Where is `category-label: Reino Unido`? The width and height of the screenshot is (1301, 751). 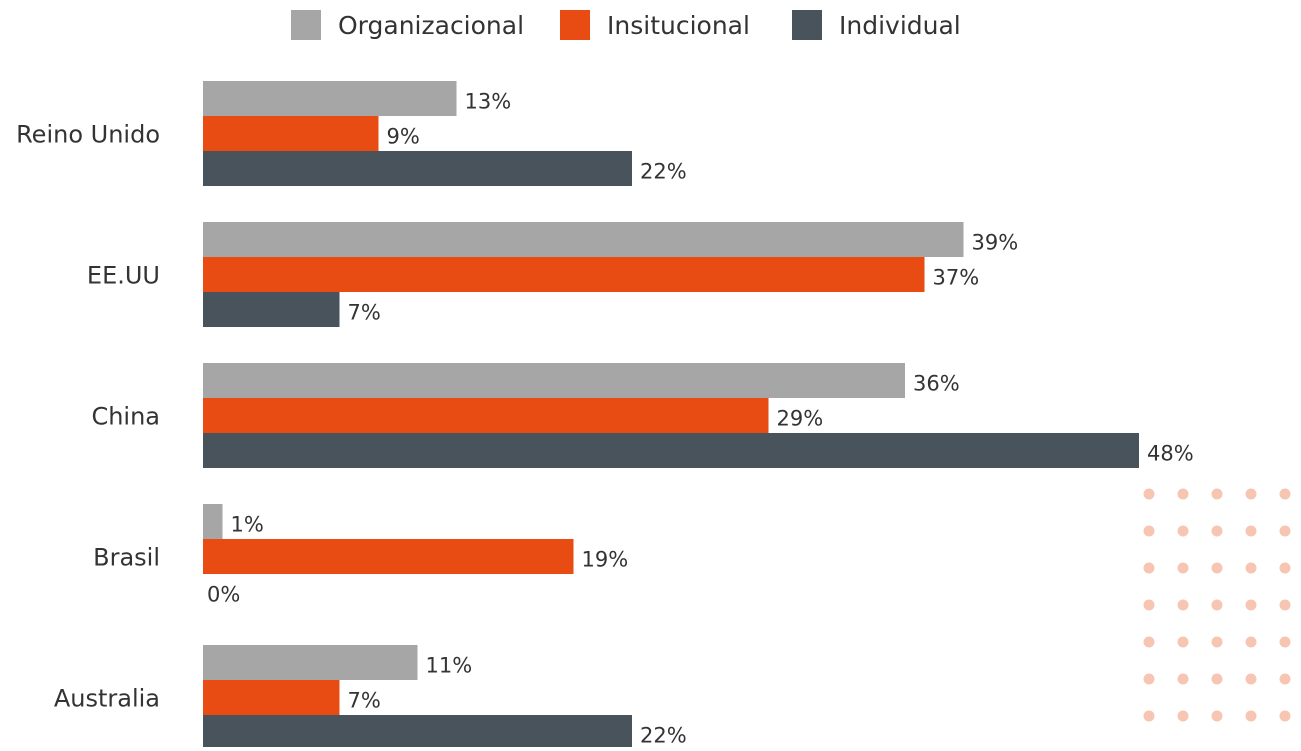
category-label: Reino Unido is located at coordinates (88, 135).